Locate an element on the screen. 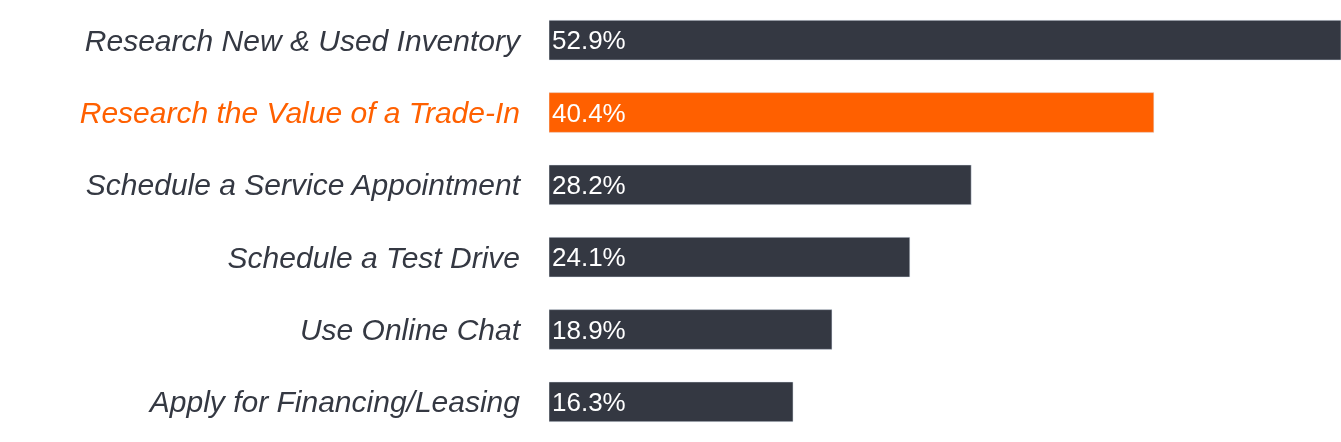 The height and width of the screenshot is (442, 1341). data-label: 52.9% is located at coordinates (589, 40).